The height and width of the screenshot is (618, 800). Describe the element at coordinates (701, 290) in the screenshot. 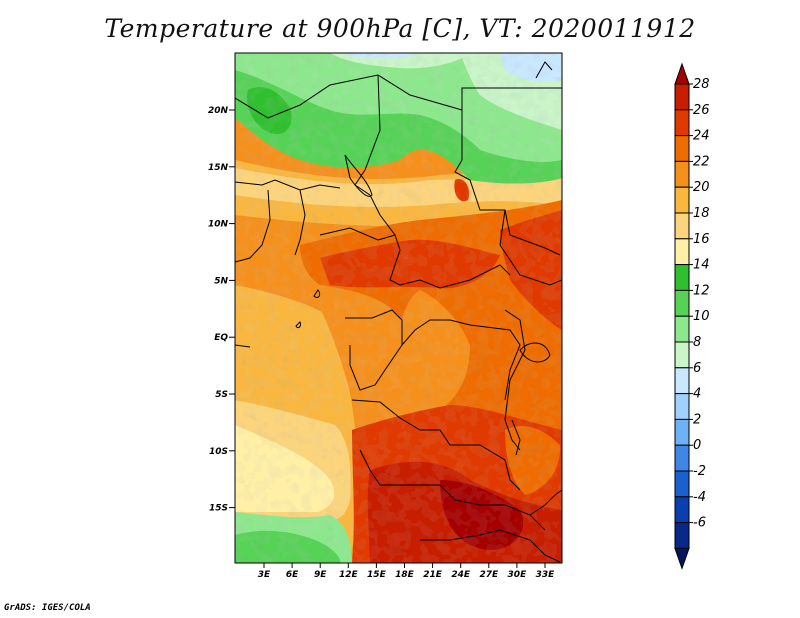

I see `colorbar-label: 12` at that location.